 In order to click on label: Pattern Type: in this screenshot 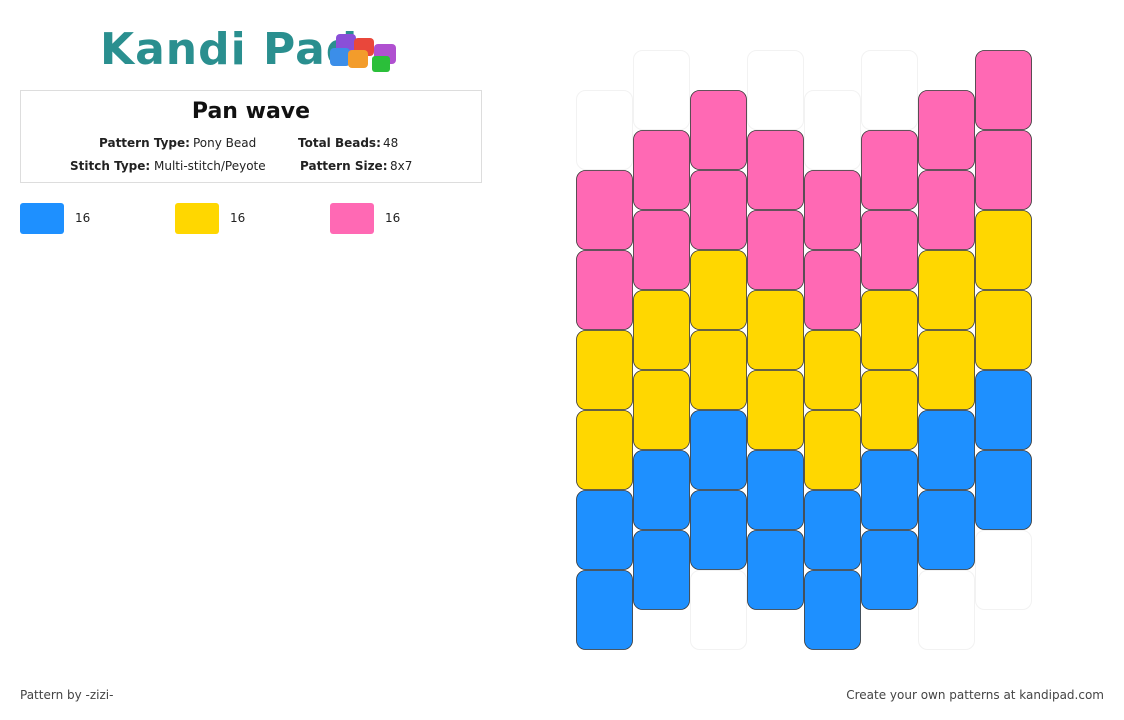, I will do `click(144, 143)`.